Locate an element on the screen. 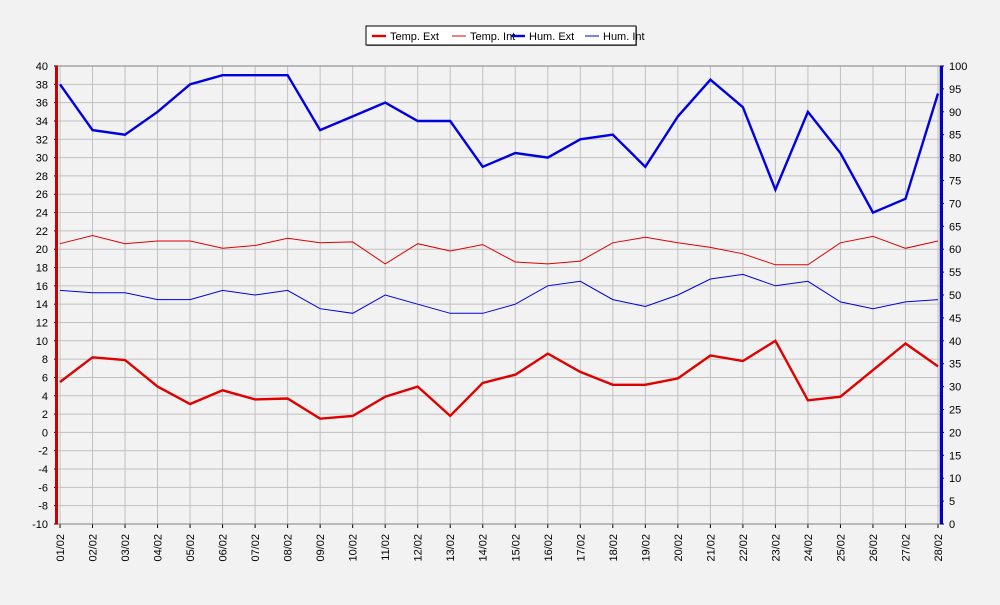 The height and width of the screenshot is (605, 1000). legend-box is located at coordinates (501, 35).